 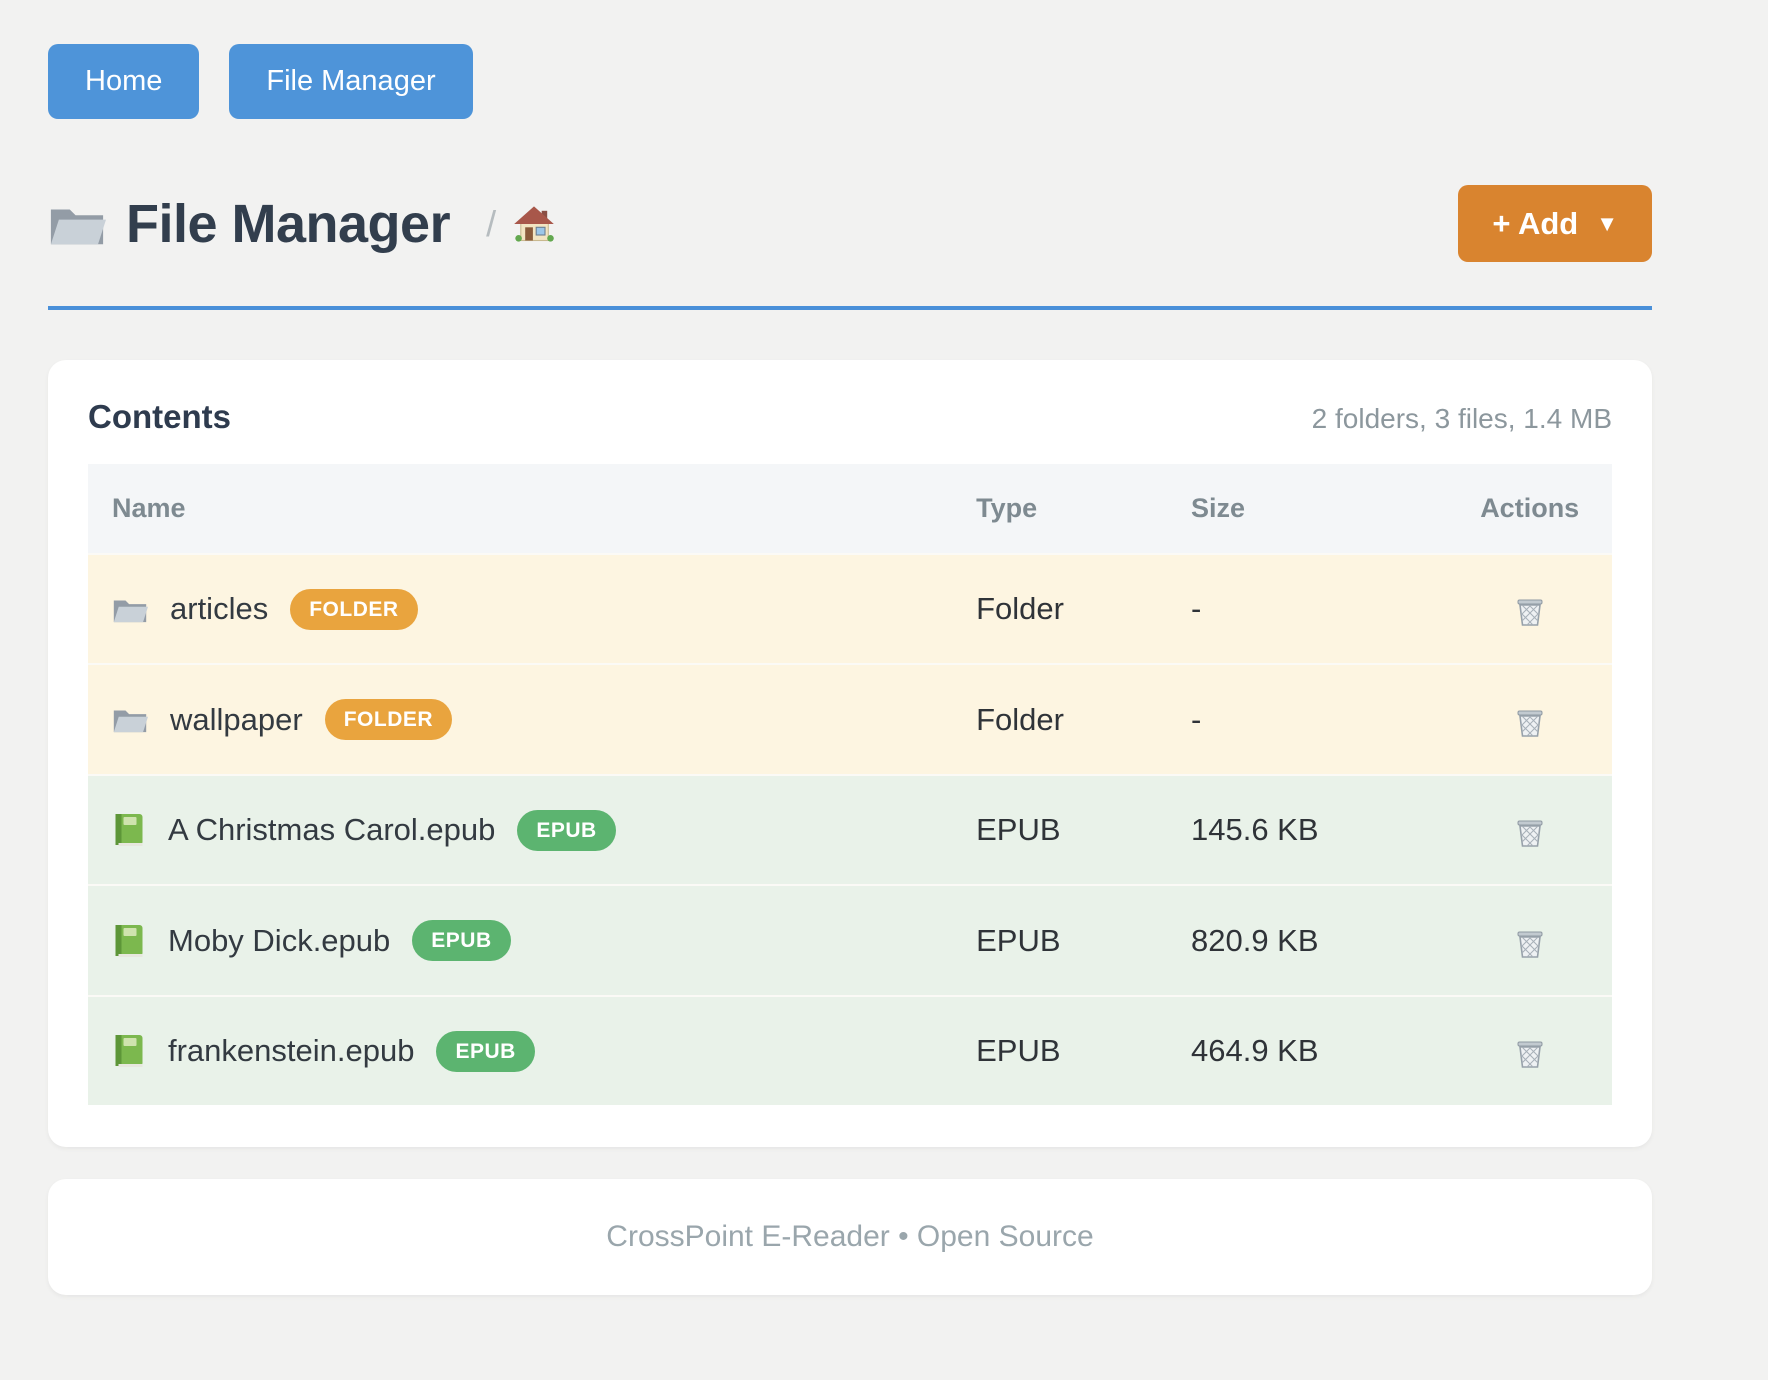 What do you see at coordinates (534, 224) in the screenshot?
I see `home-icon` at bounding box center [534, 224].